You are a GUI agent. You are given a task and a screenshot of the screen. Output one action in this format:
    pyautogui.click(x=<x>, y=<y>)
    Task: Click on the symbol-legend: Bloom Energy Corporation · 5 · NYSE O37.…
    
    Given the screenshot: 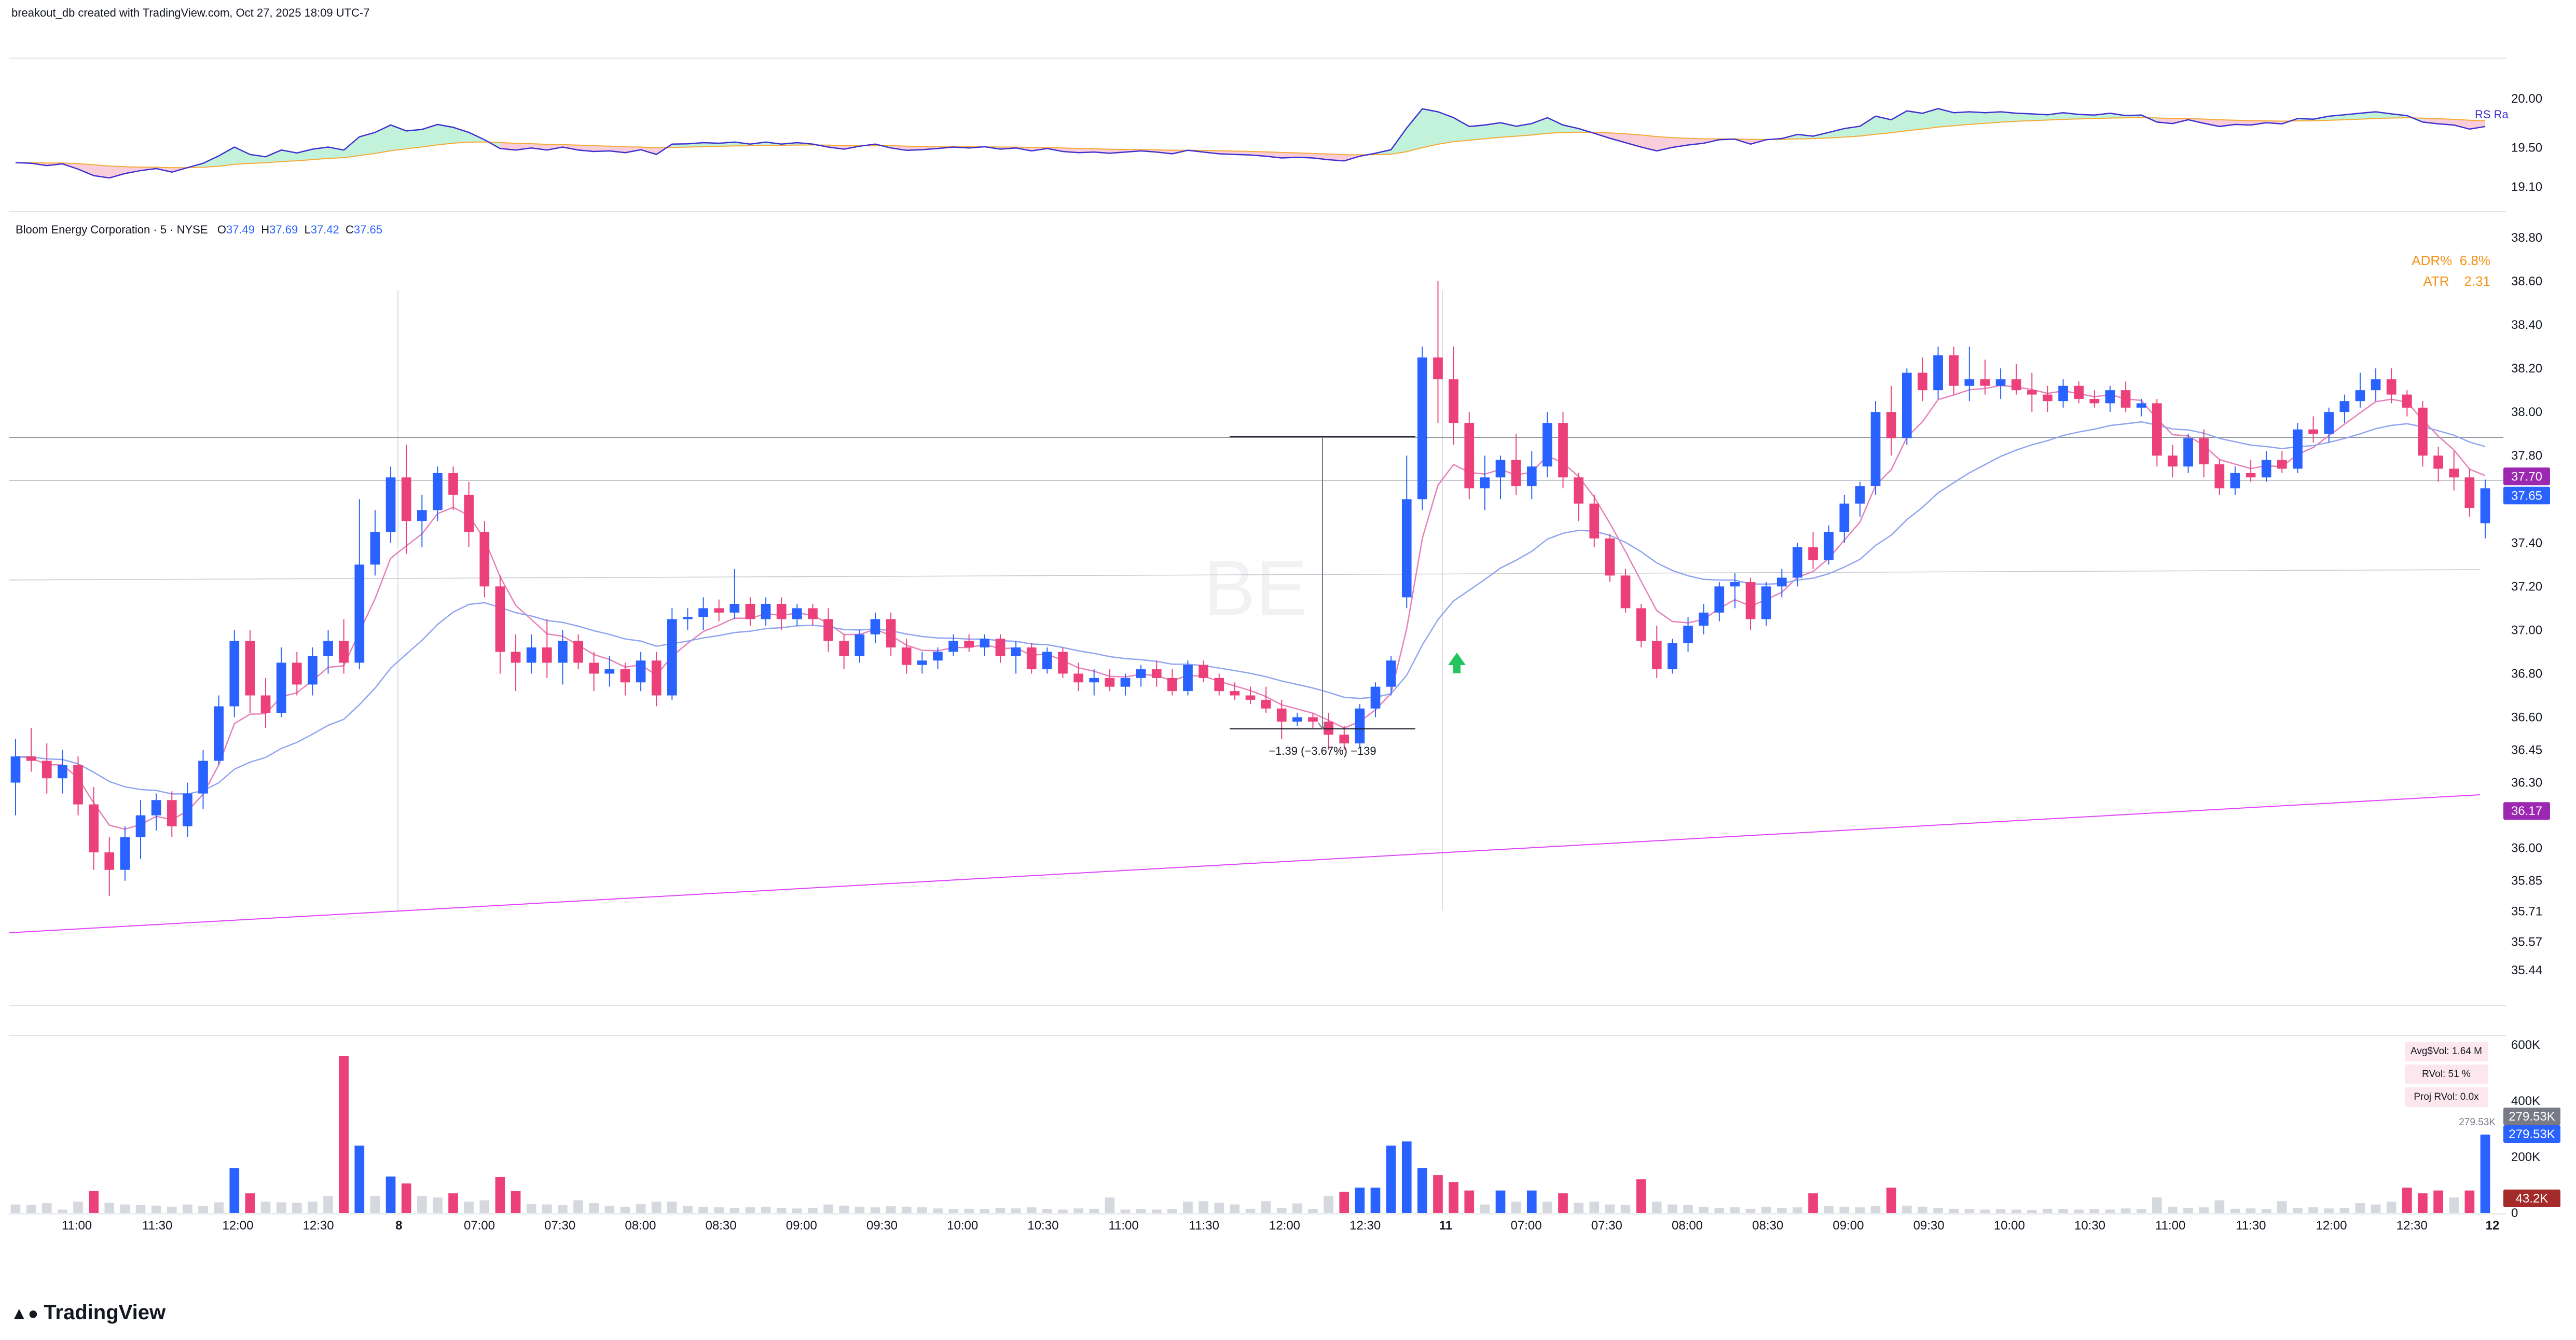 What is the action you would take?
    pyautogui.click(x=199, y=230)
    